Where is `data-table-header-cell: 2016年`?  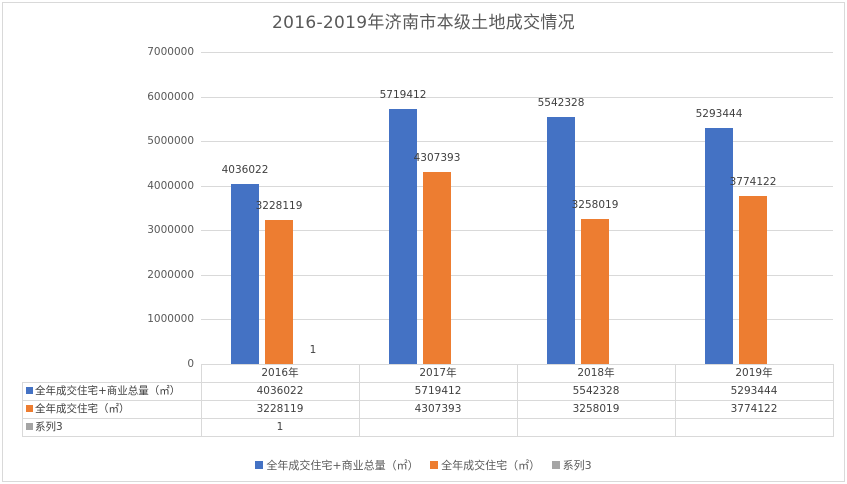 data-table-header-cell: 2016年 is located at coordinates (280, 373).